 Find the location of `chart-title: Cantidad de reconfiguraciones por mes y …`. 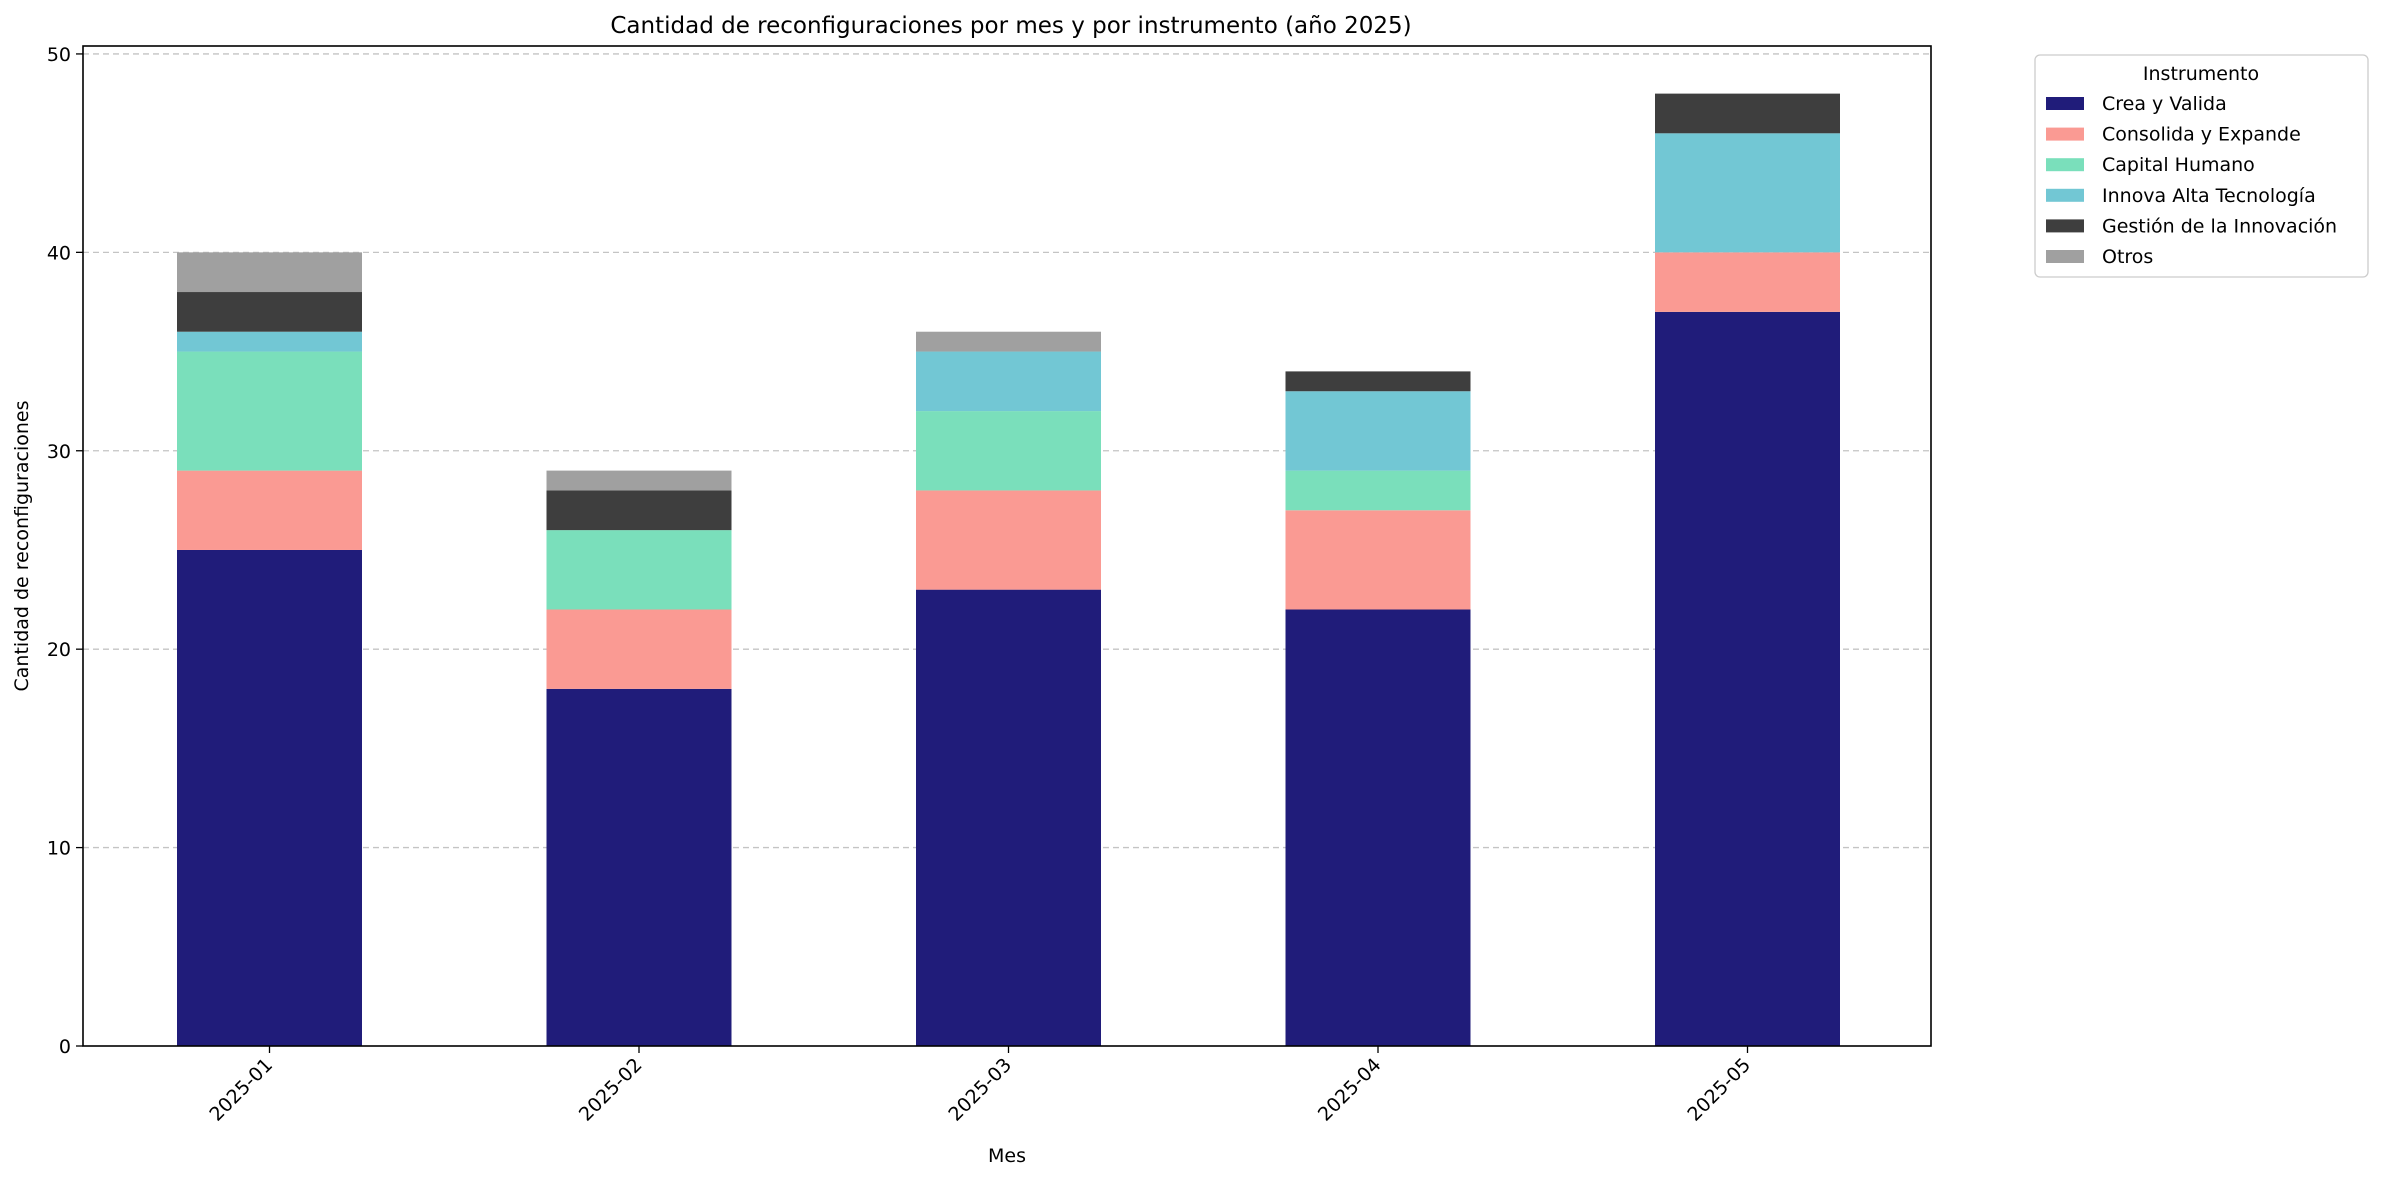

chart-title: Cantidad de reconfiguraciones por mes y … is located at coordinates (1010, 26).